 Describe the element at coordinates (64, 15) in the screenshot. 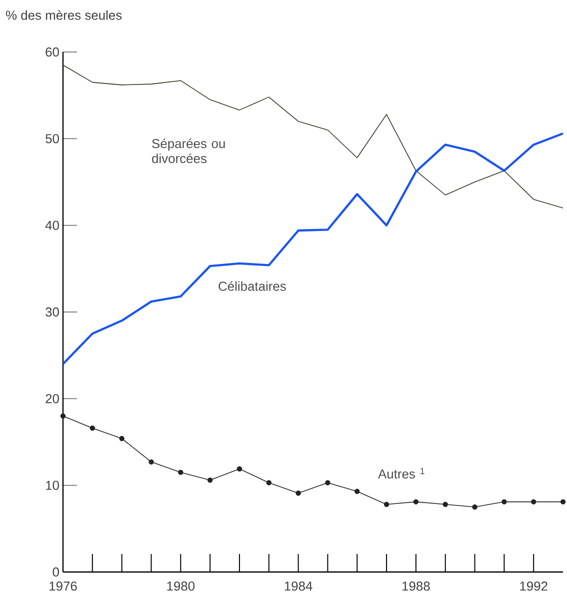

I see `y-axis-title: % des mères seules` at that location.